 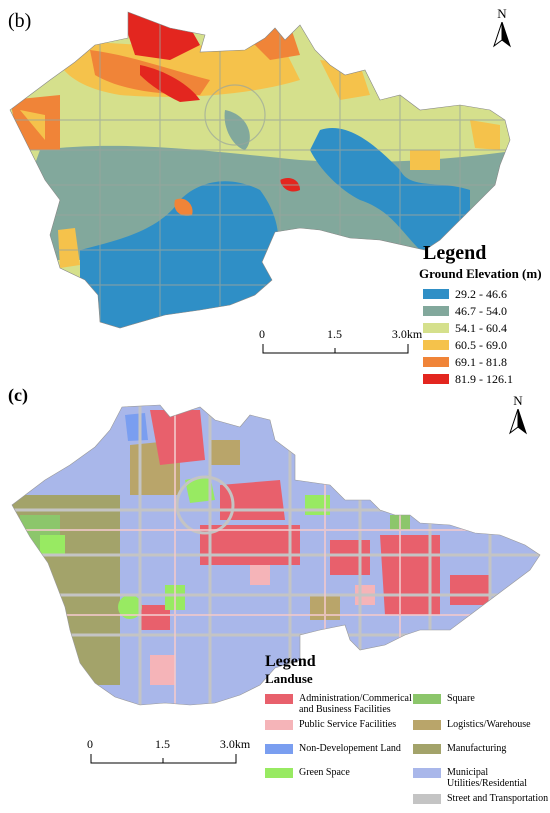 What do you see at coordinates (348, 724) in the screenshot?
I see `legend-label: Public Service Facilities` at bounding box center [348, 724].